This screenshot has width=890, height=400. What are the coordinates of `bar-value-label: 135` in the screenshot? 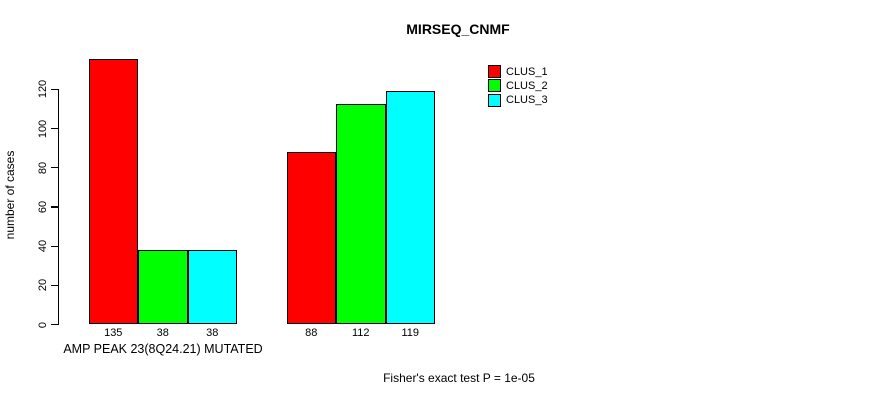 It's located at (113, 333).